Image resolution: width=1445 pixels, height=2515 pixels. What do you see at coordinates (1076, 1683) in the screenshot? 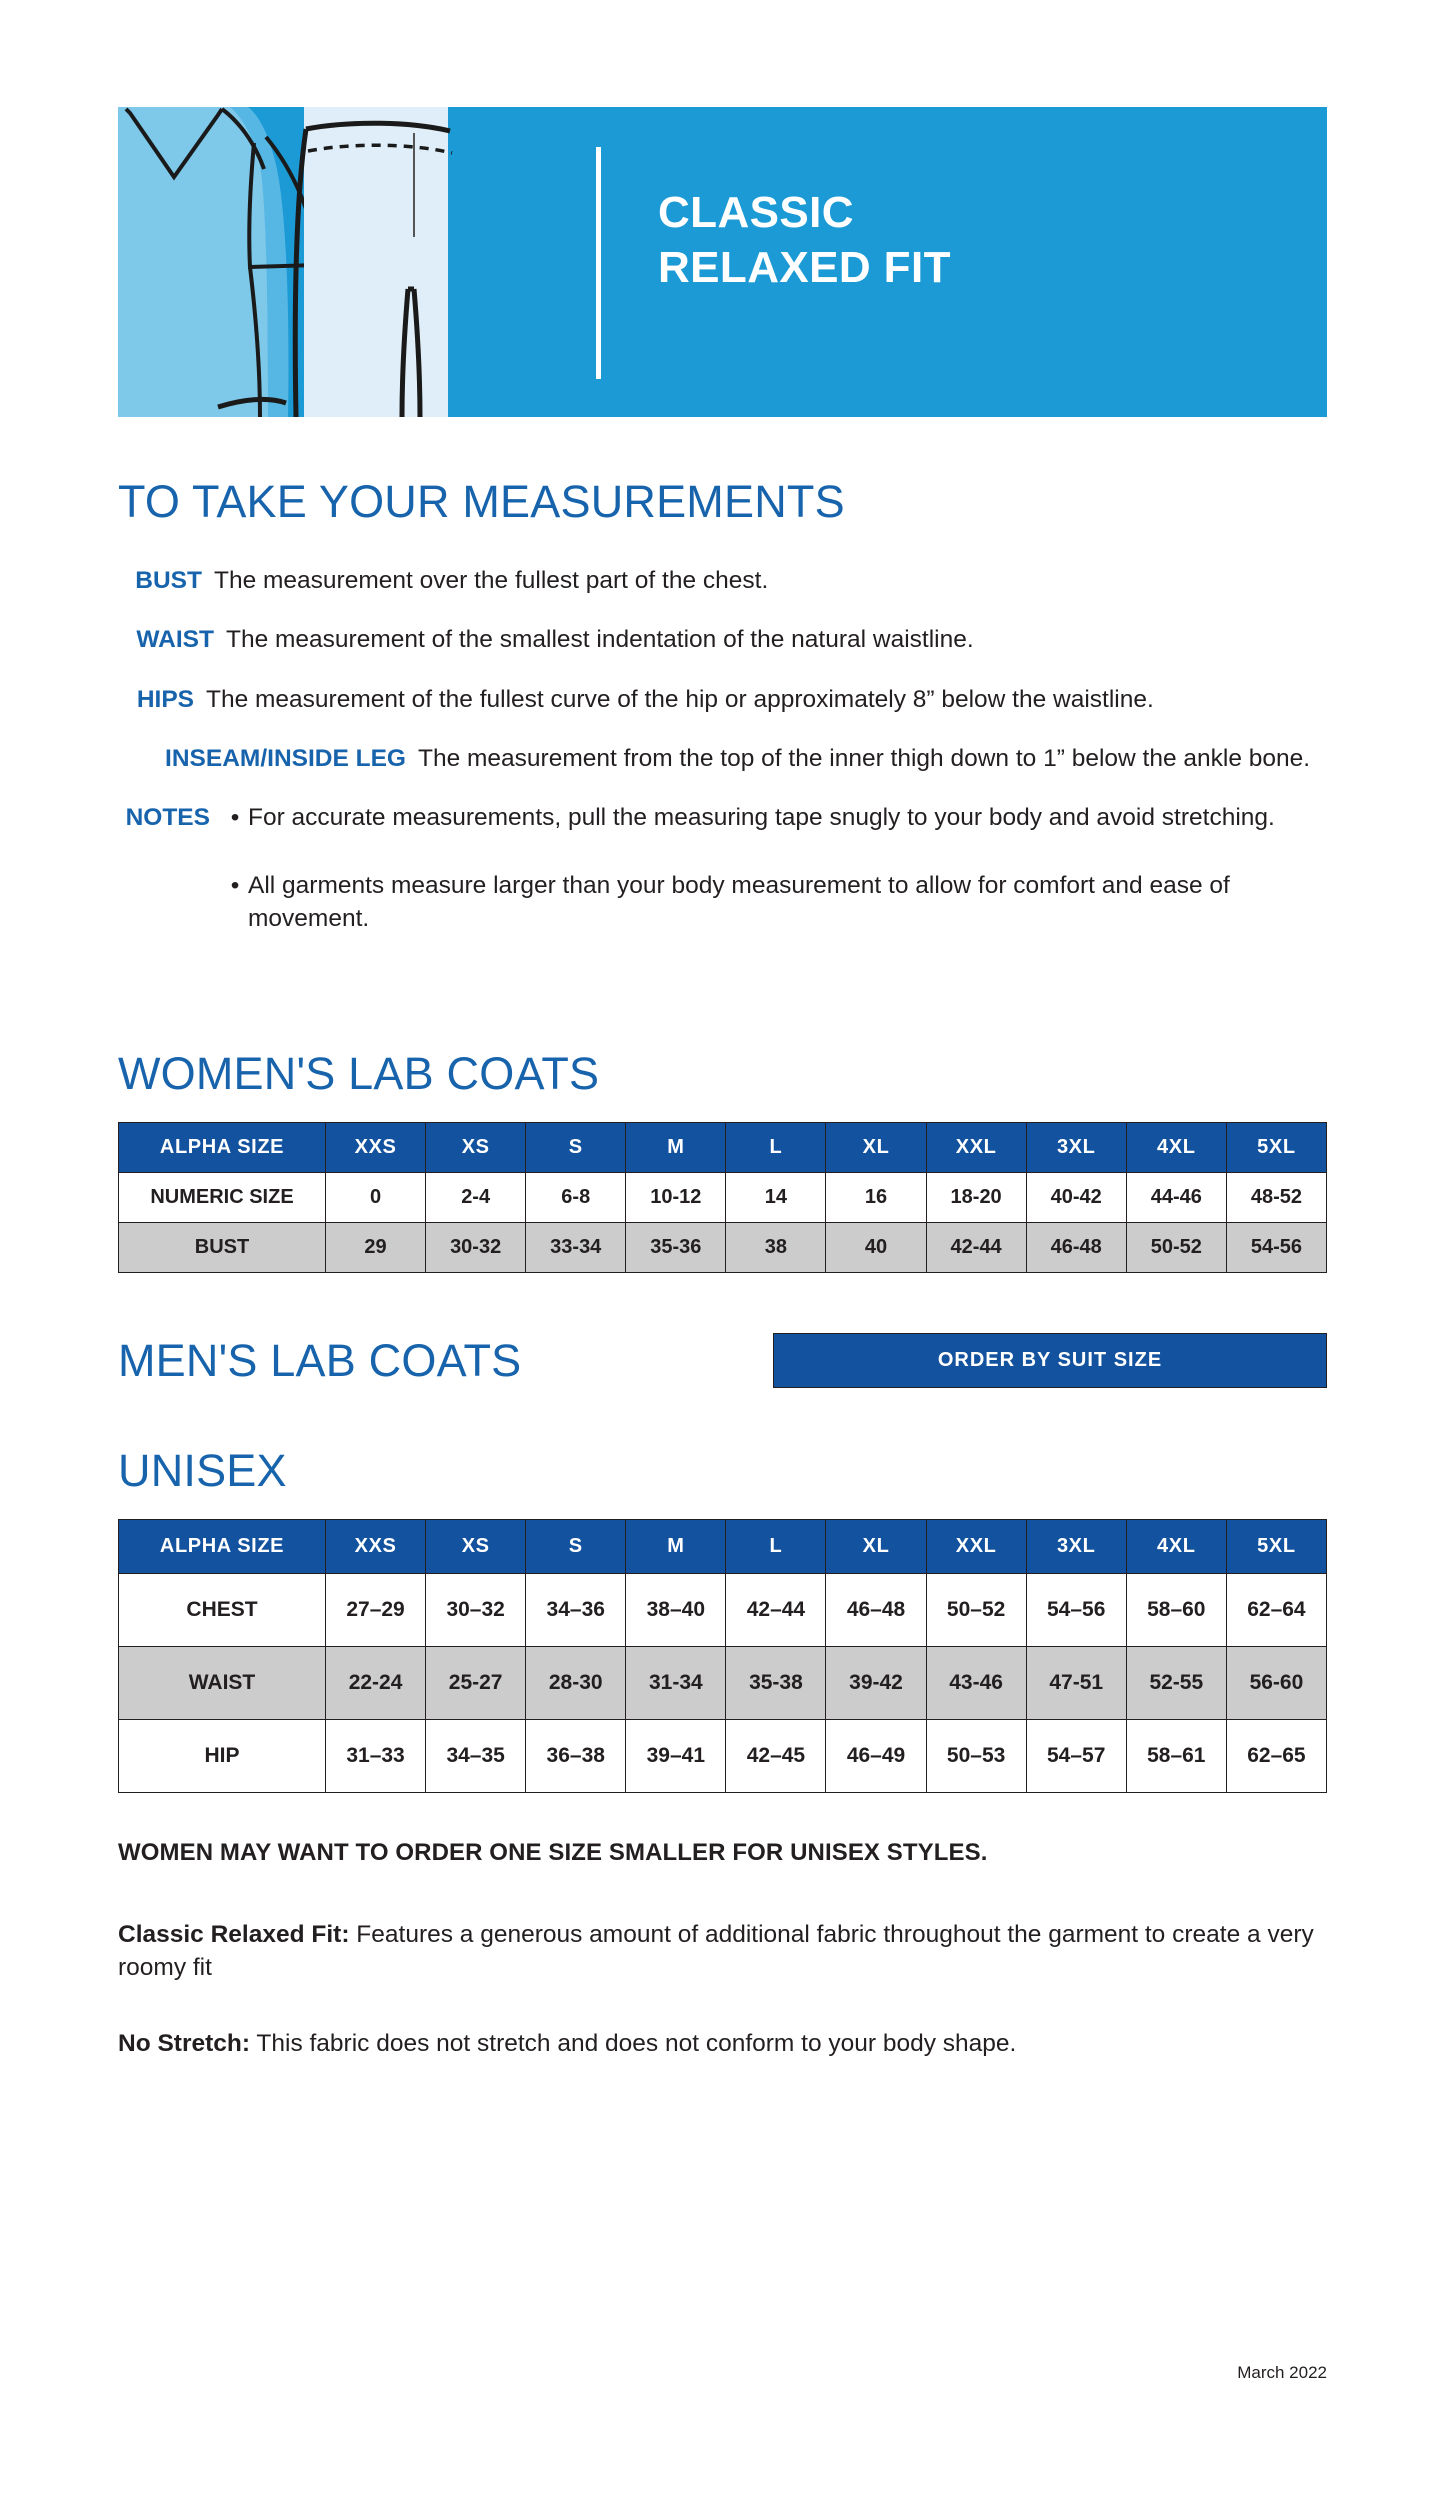
I see `table-cell: 47-51` at bounding box center [1076, 1683].